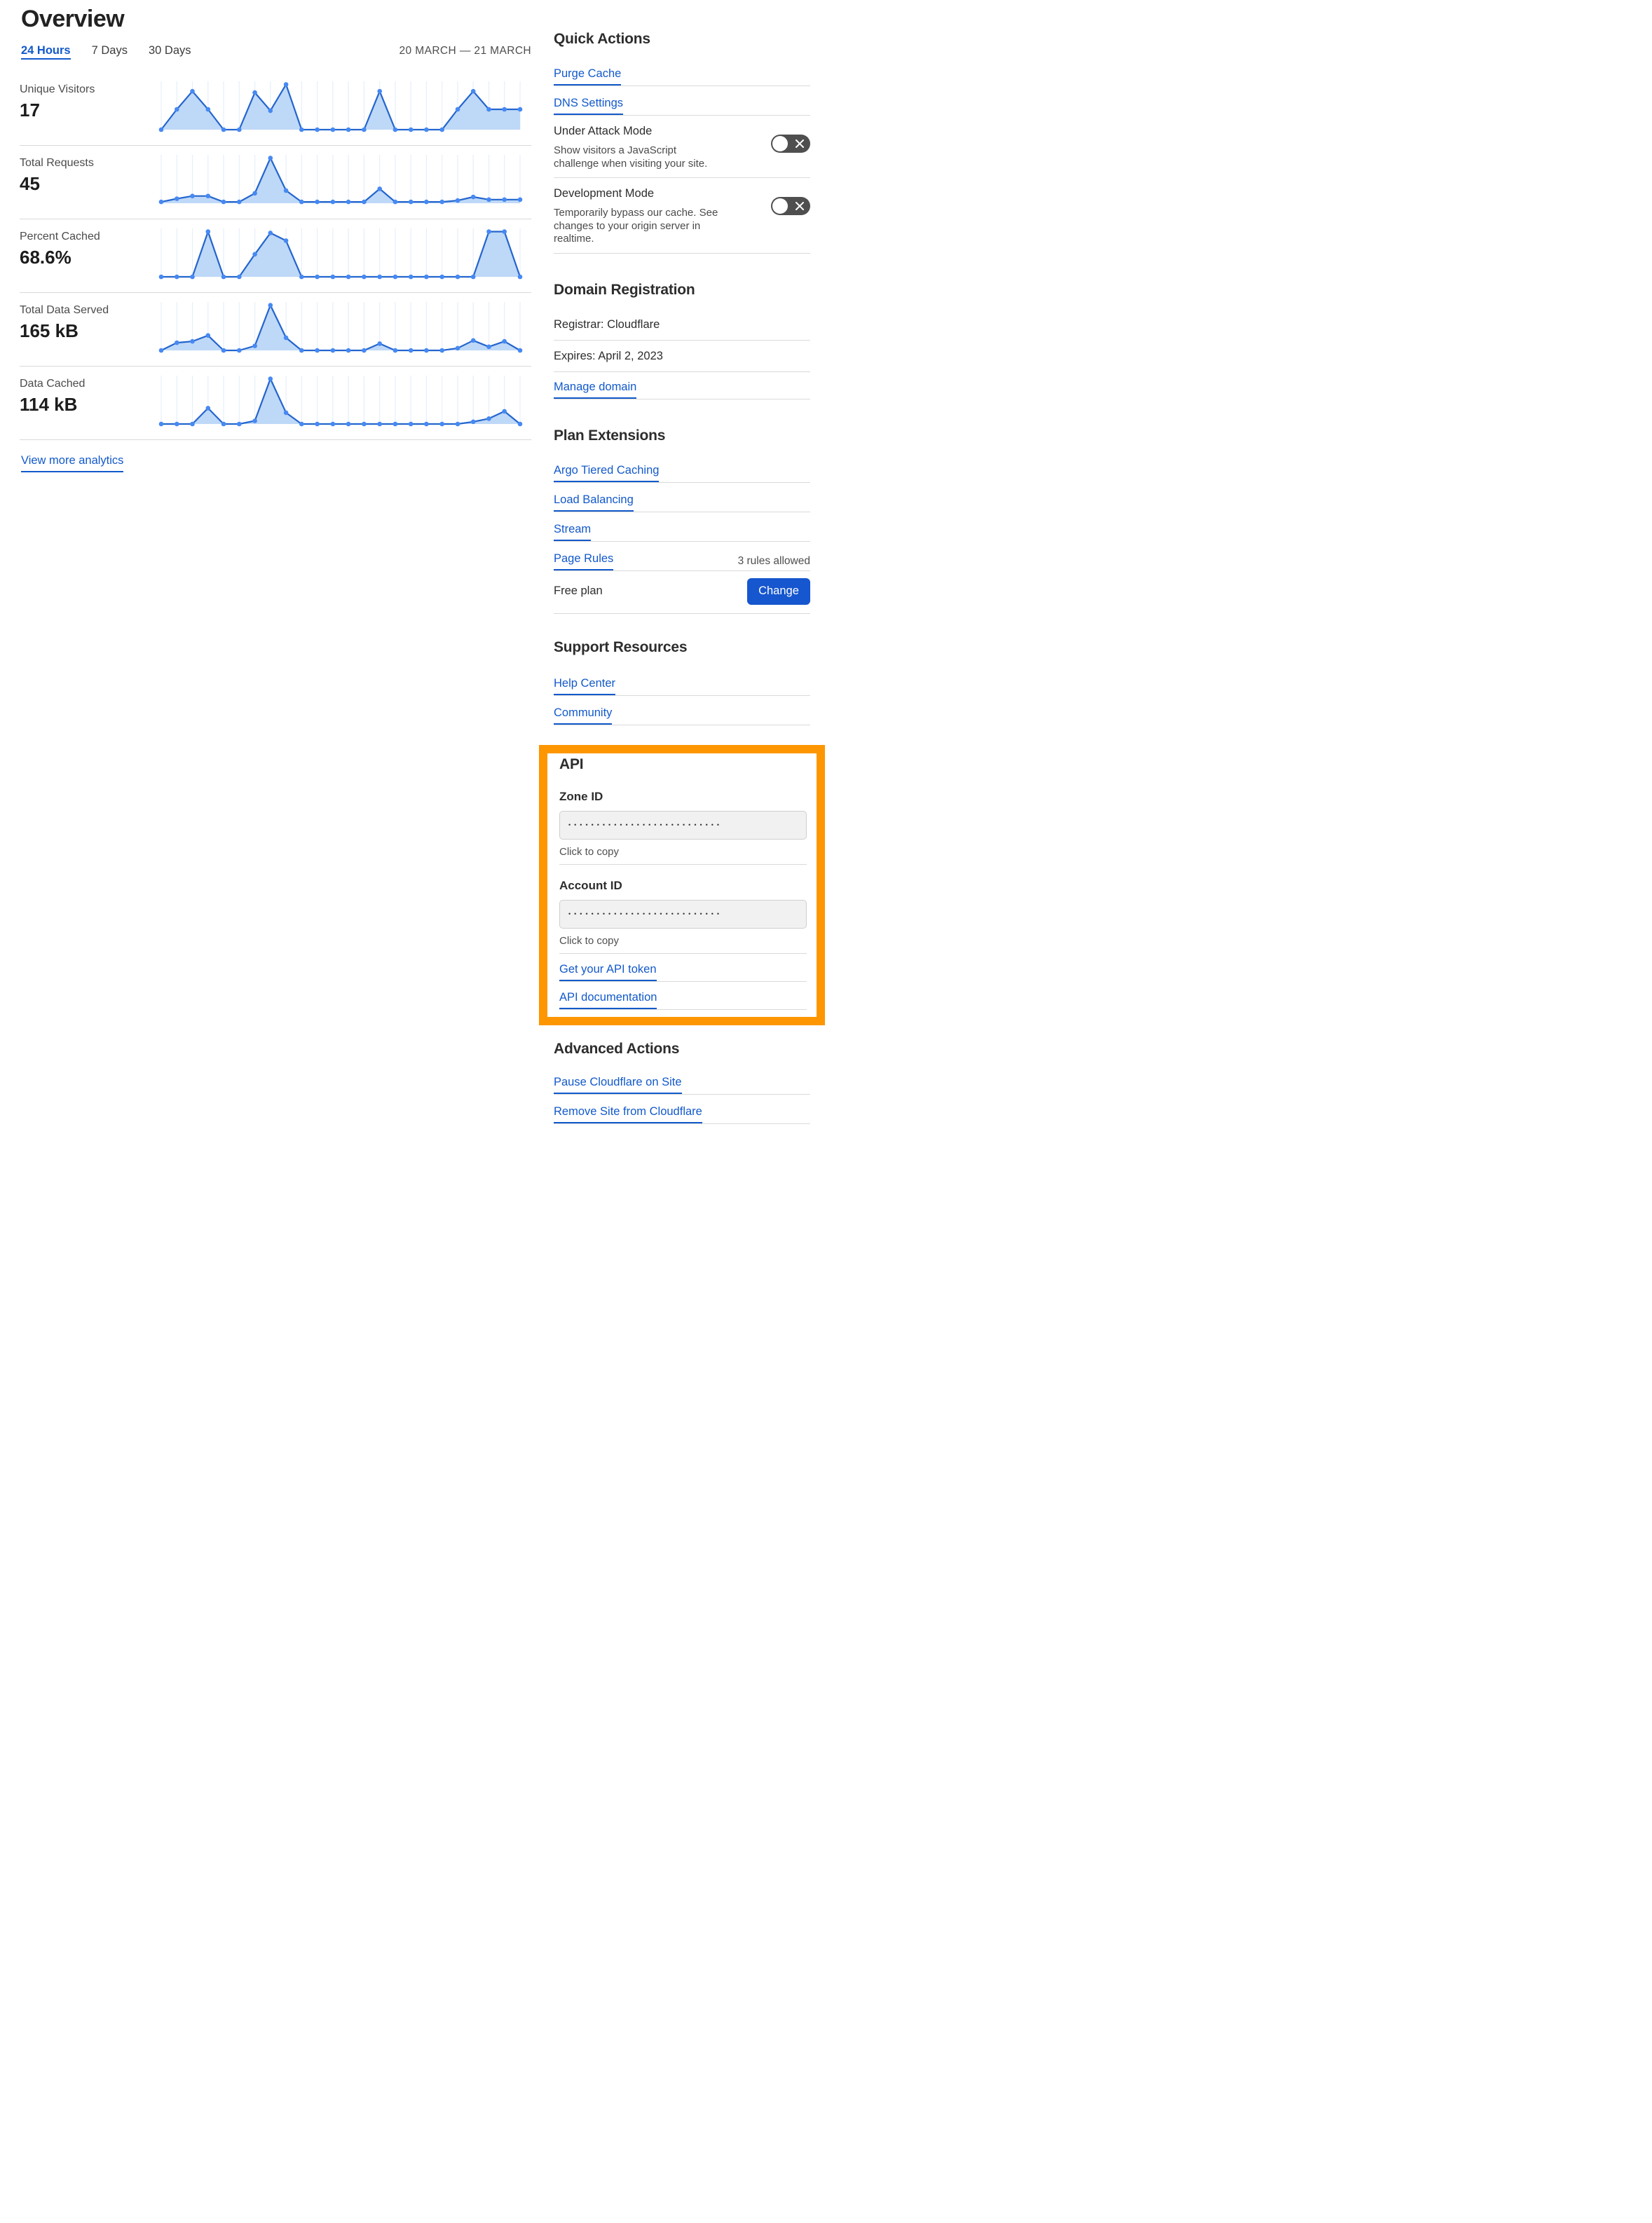  I want to click on metric-value: 68.6%, so click(45, 257).